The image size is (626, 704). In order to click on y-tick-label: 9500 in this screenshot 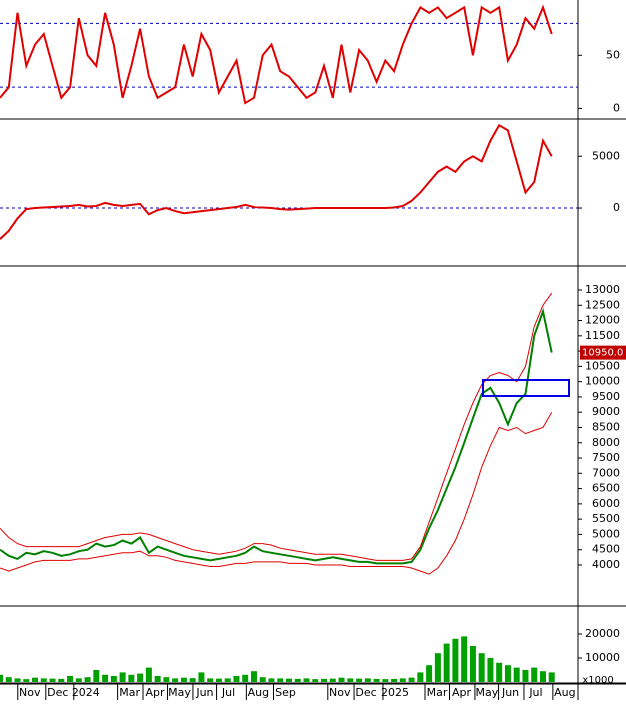, I will do `click(606, 396)`.